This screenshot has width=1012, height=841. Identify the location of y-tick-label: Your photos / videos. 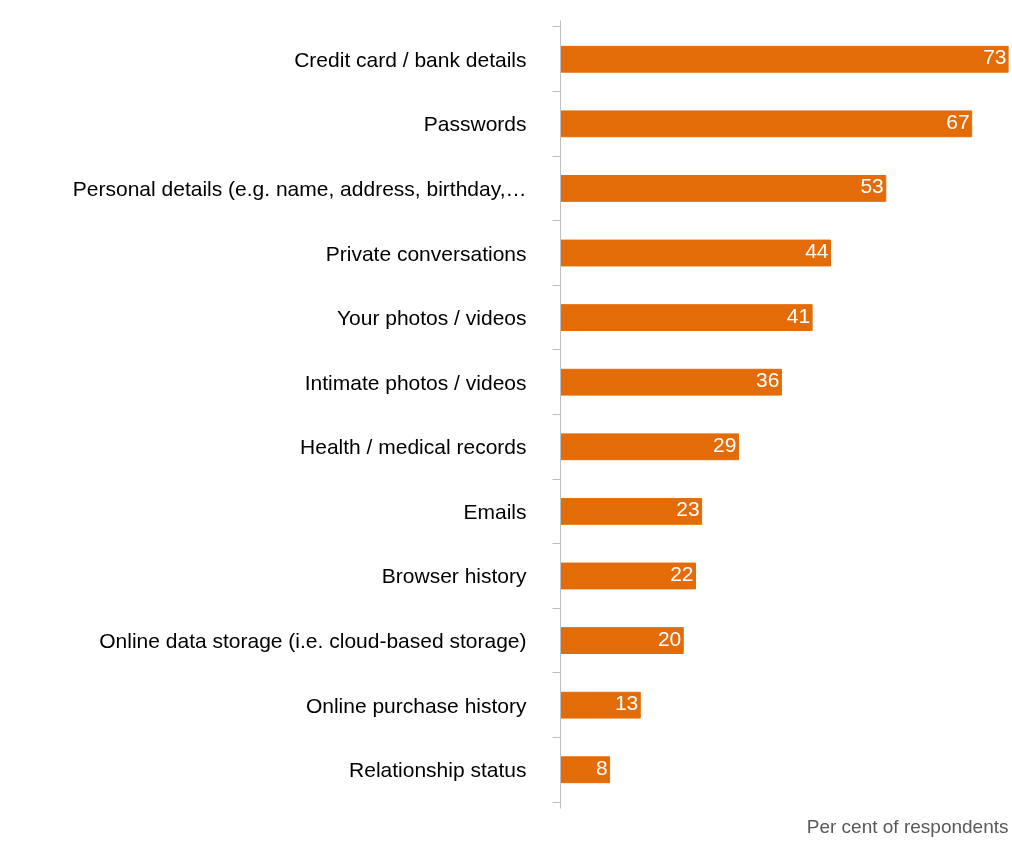
(431, 318).